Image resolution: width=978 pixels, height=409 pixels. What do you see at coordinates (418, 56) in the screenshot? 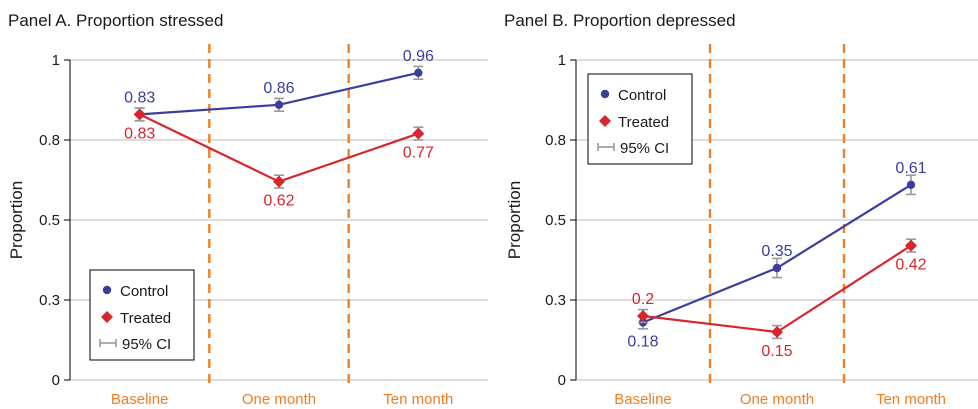
I see `data-label: 0.96` at bounding box center [418, 56].